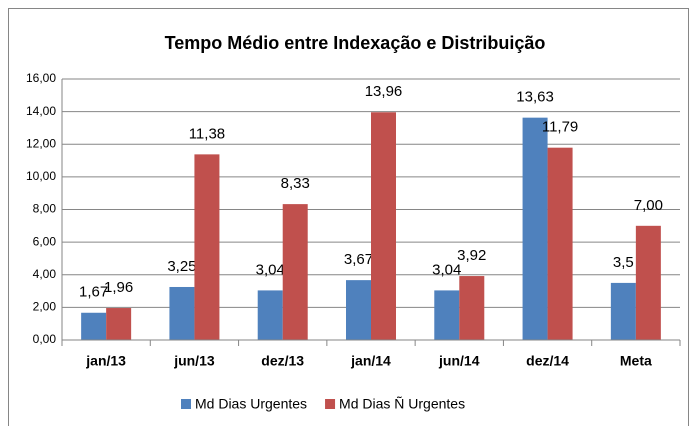  Describe the element at coordinates (636, 361) in the screenshot. I see `x-tick-label: Meta` at that location.